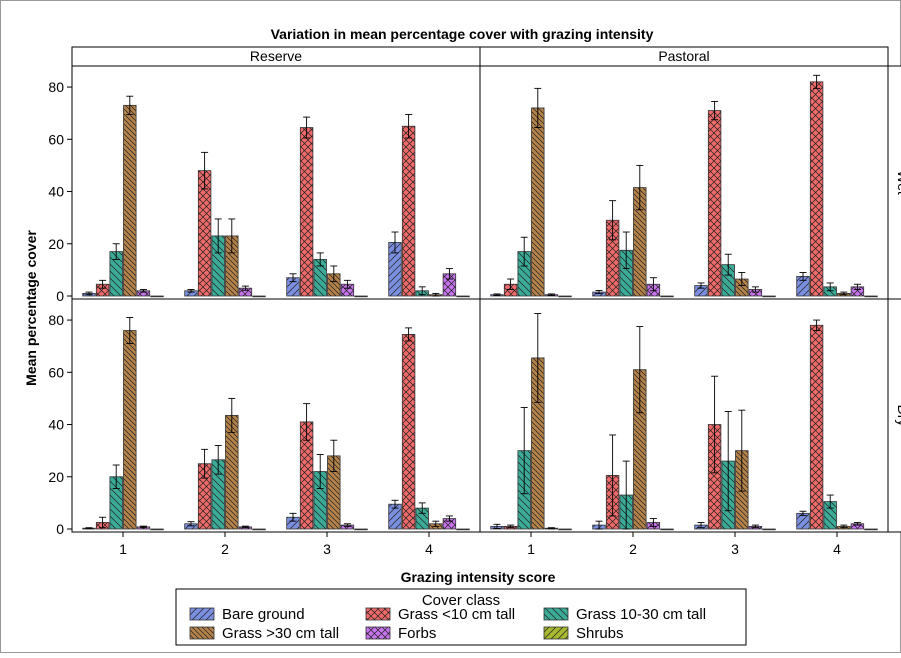 The image size is (901, 658). What do you see at coordinates (263, 614) in the screenshot?
I see `legend-label: Bare ground` at bounding box center [263, 614].